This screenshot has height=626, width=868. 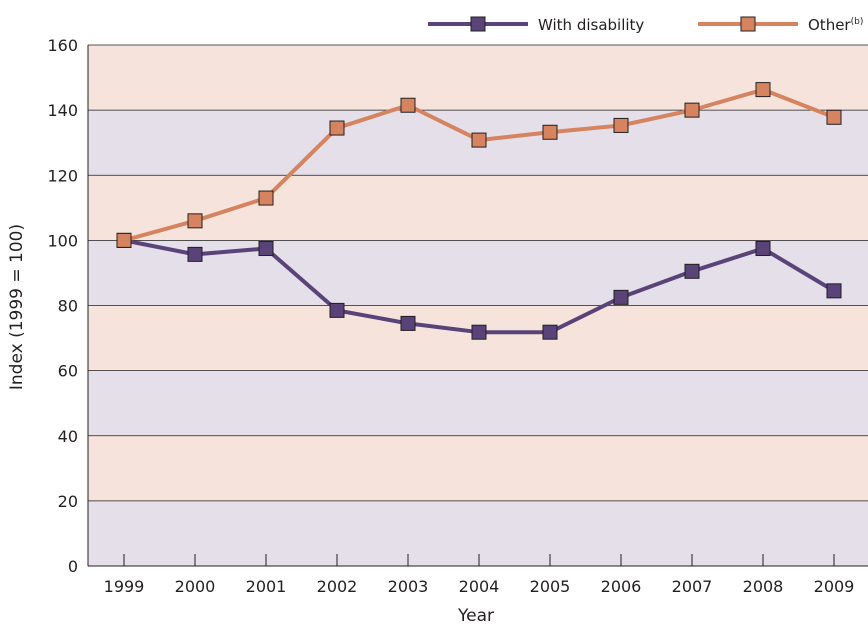 What do you see at coordinates (829, 25) in the screenshot?
I see `legend-label-other-text: Other` at bounding box center [829, 25].